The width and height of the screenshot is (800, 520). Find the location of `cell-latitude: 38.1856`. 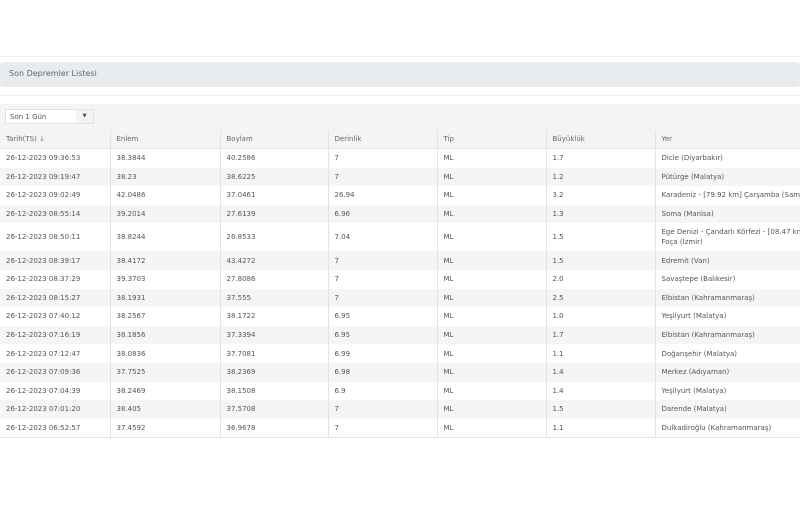

cell-latitude: 38.1856 is located at coordinates (164, 335).